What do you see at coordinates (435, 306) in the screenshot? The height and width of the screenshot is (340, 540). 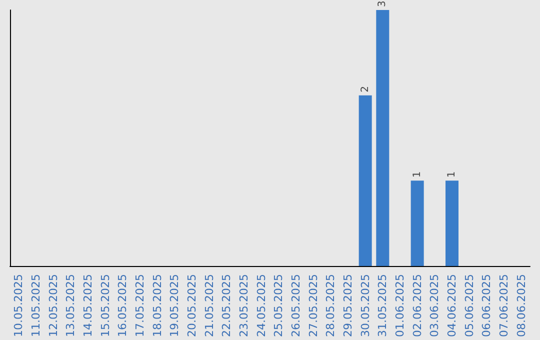 I see `x-tick-label: 03.06.2025` at bounding box center [435, 306].